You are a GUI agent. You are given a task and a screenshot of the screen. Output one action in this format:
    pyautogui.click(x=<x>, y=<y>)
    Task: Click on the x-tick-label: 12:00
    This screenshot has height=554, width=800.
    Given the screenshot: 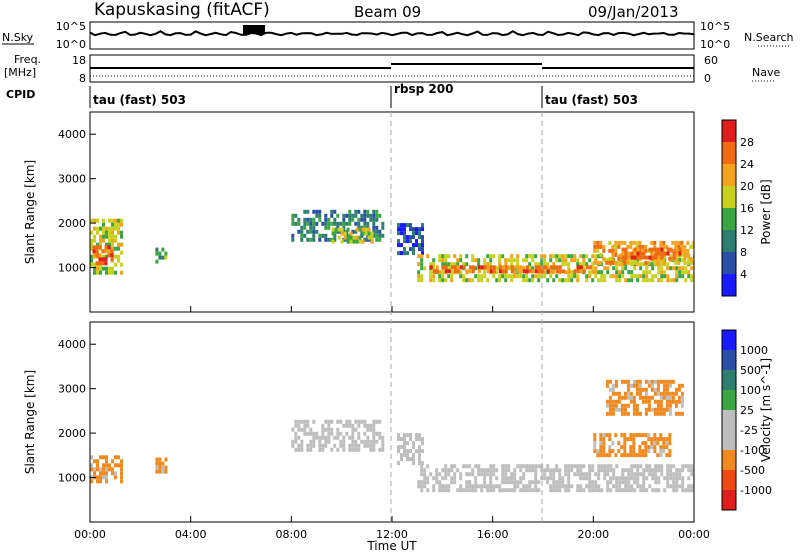 What is the action you would take?
    pyautogui.click(x=392, y=534)
    